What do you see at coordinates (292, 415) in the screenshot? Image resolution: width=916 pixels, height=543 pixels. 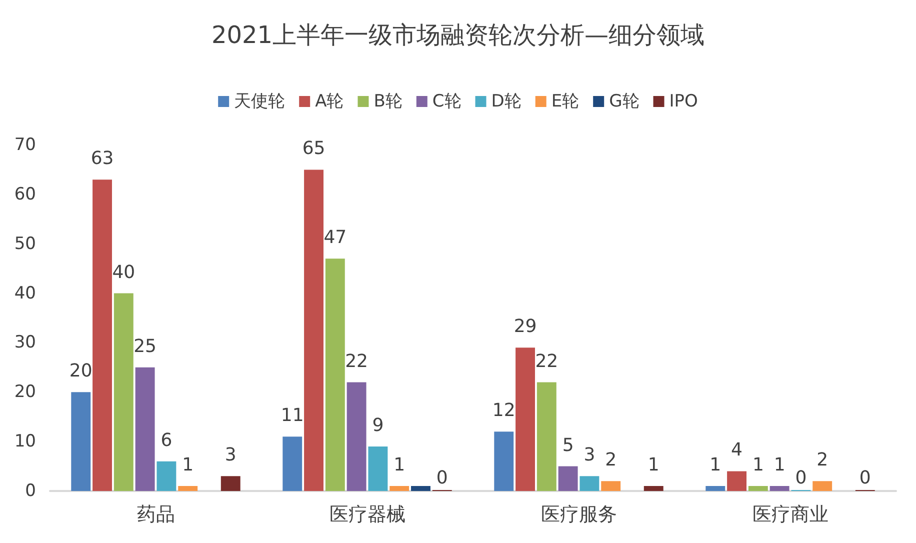 I see `data-label: 11` at bounding box center [292, 415].